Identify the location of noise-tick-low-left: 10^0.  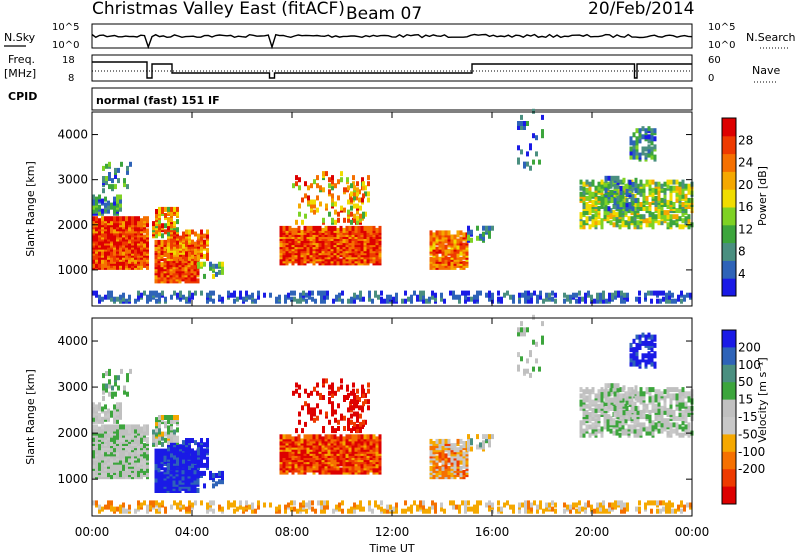
(65, 45).